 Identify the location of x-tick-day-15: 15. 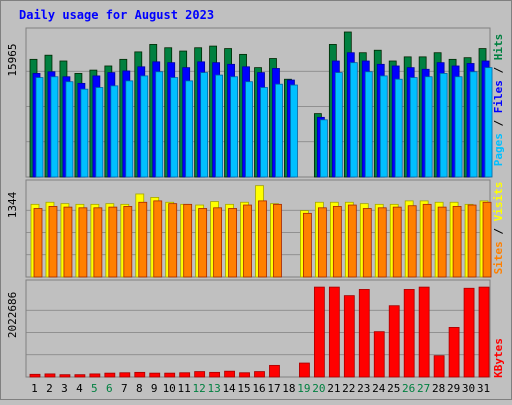
(243, 388).